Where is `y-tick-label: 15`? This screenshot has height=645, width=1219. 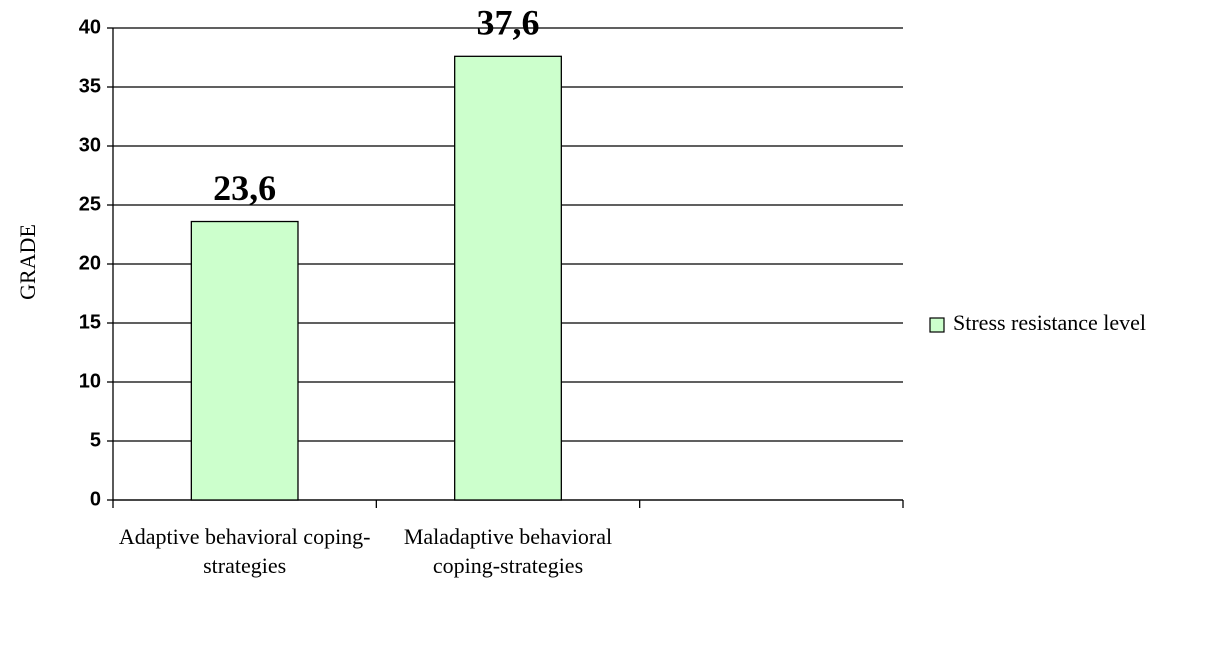
y-tick-label: 15 is located at coordinates (90, 322).